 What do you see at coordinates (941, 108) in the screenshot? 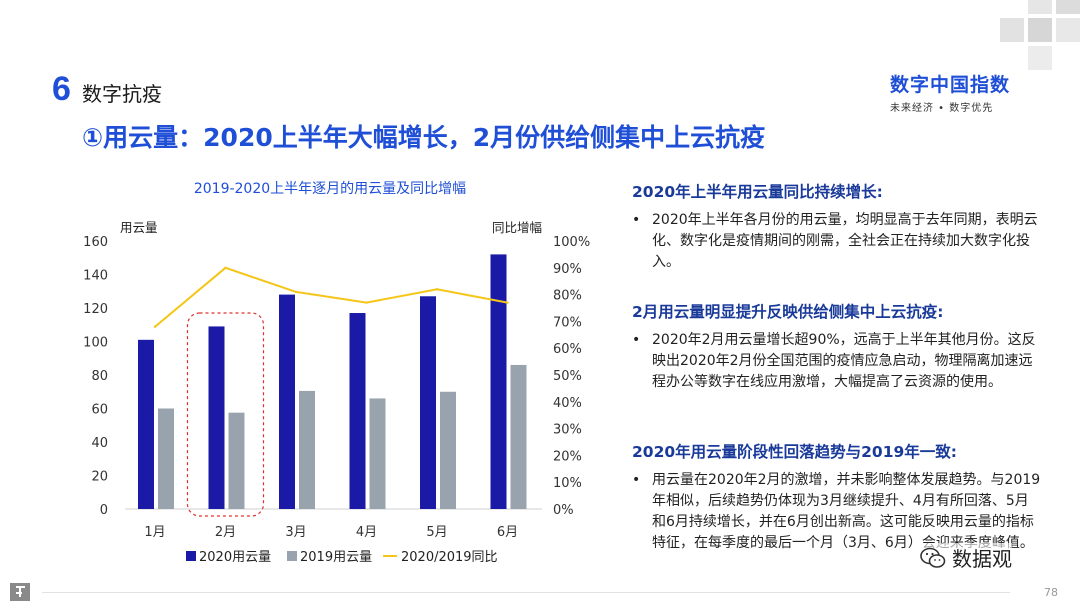
I see `brand-subtitle: 未来经济 • 数字优先` at bounding box center [941, 108].